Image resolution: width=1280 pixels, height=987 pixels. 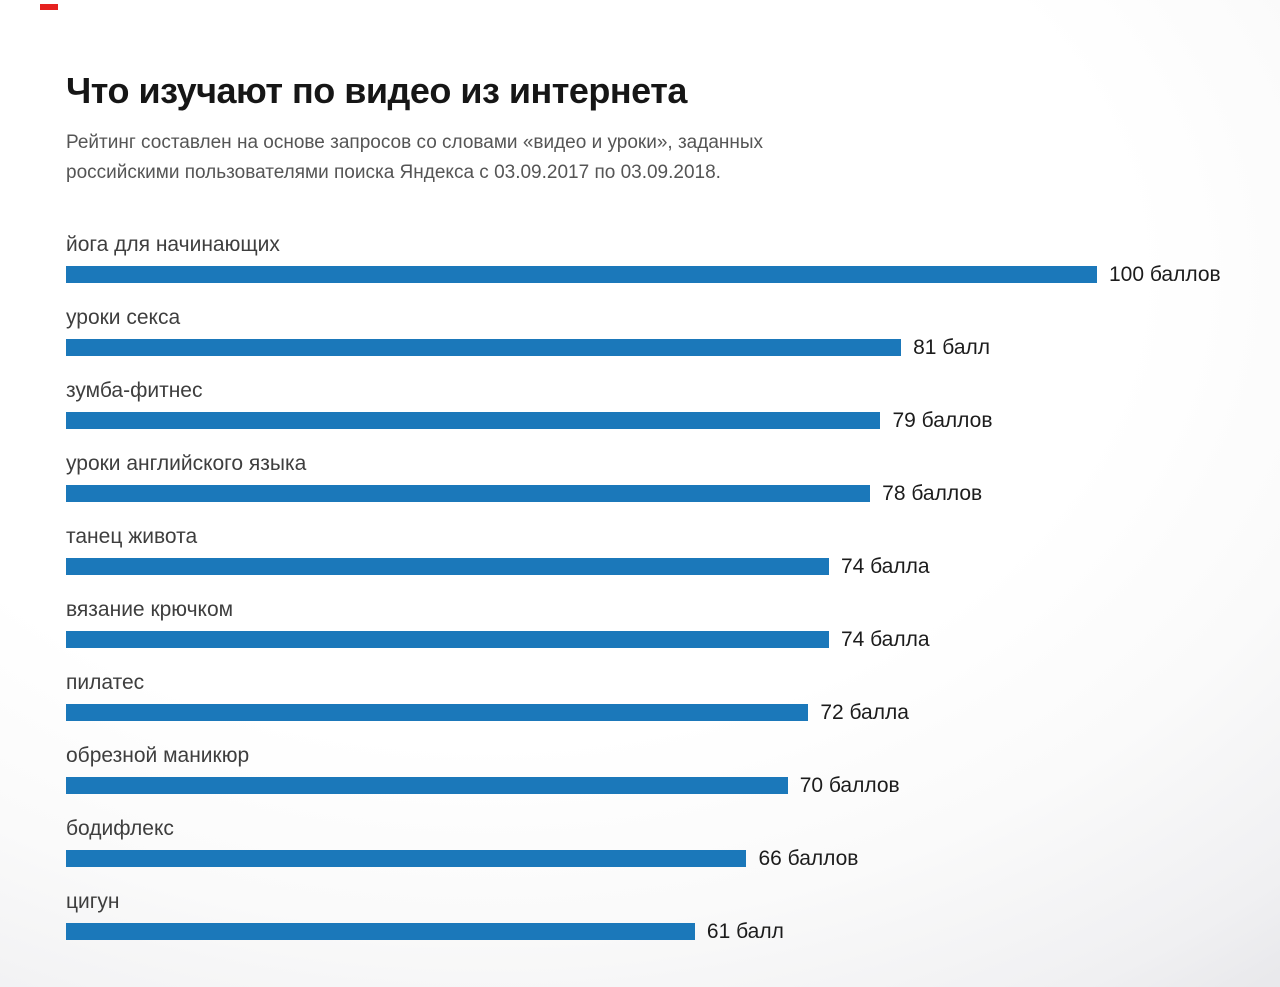 I want to click on bar-line: 78 баллов, so click(x=653, y=493).